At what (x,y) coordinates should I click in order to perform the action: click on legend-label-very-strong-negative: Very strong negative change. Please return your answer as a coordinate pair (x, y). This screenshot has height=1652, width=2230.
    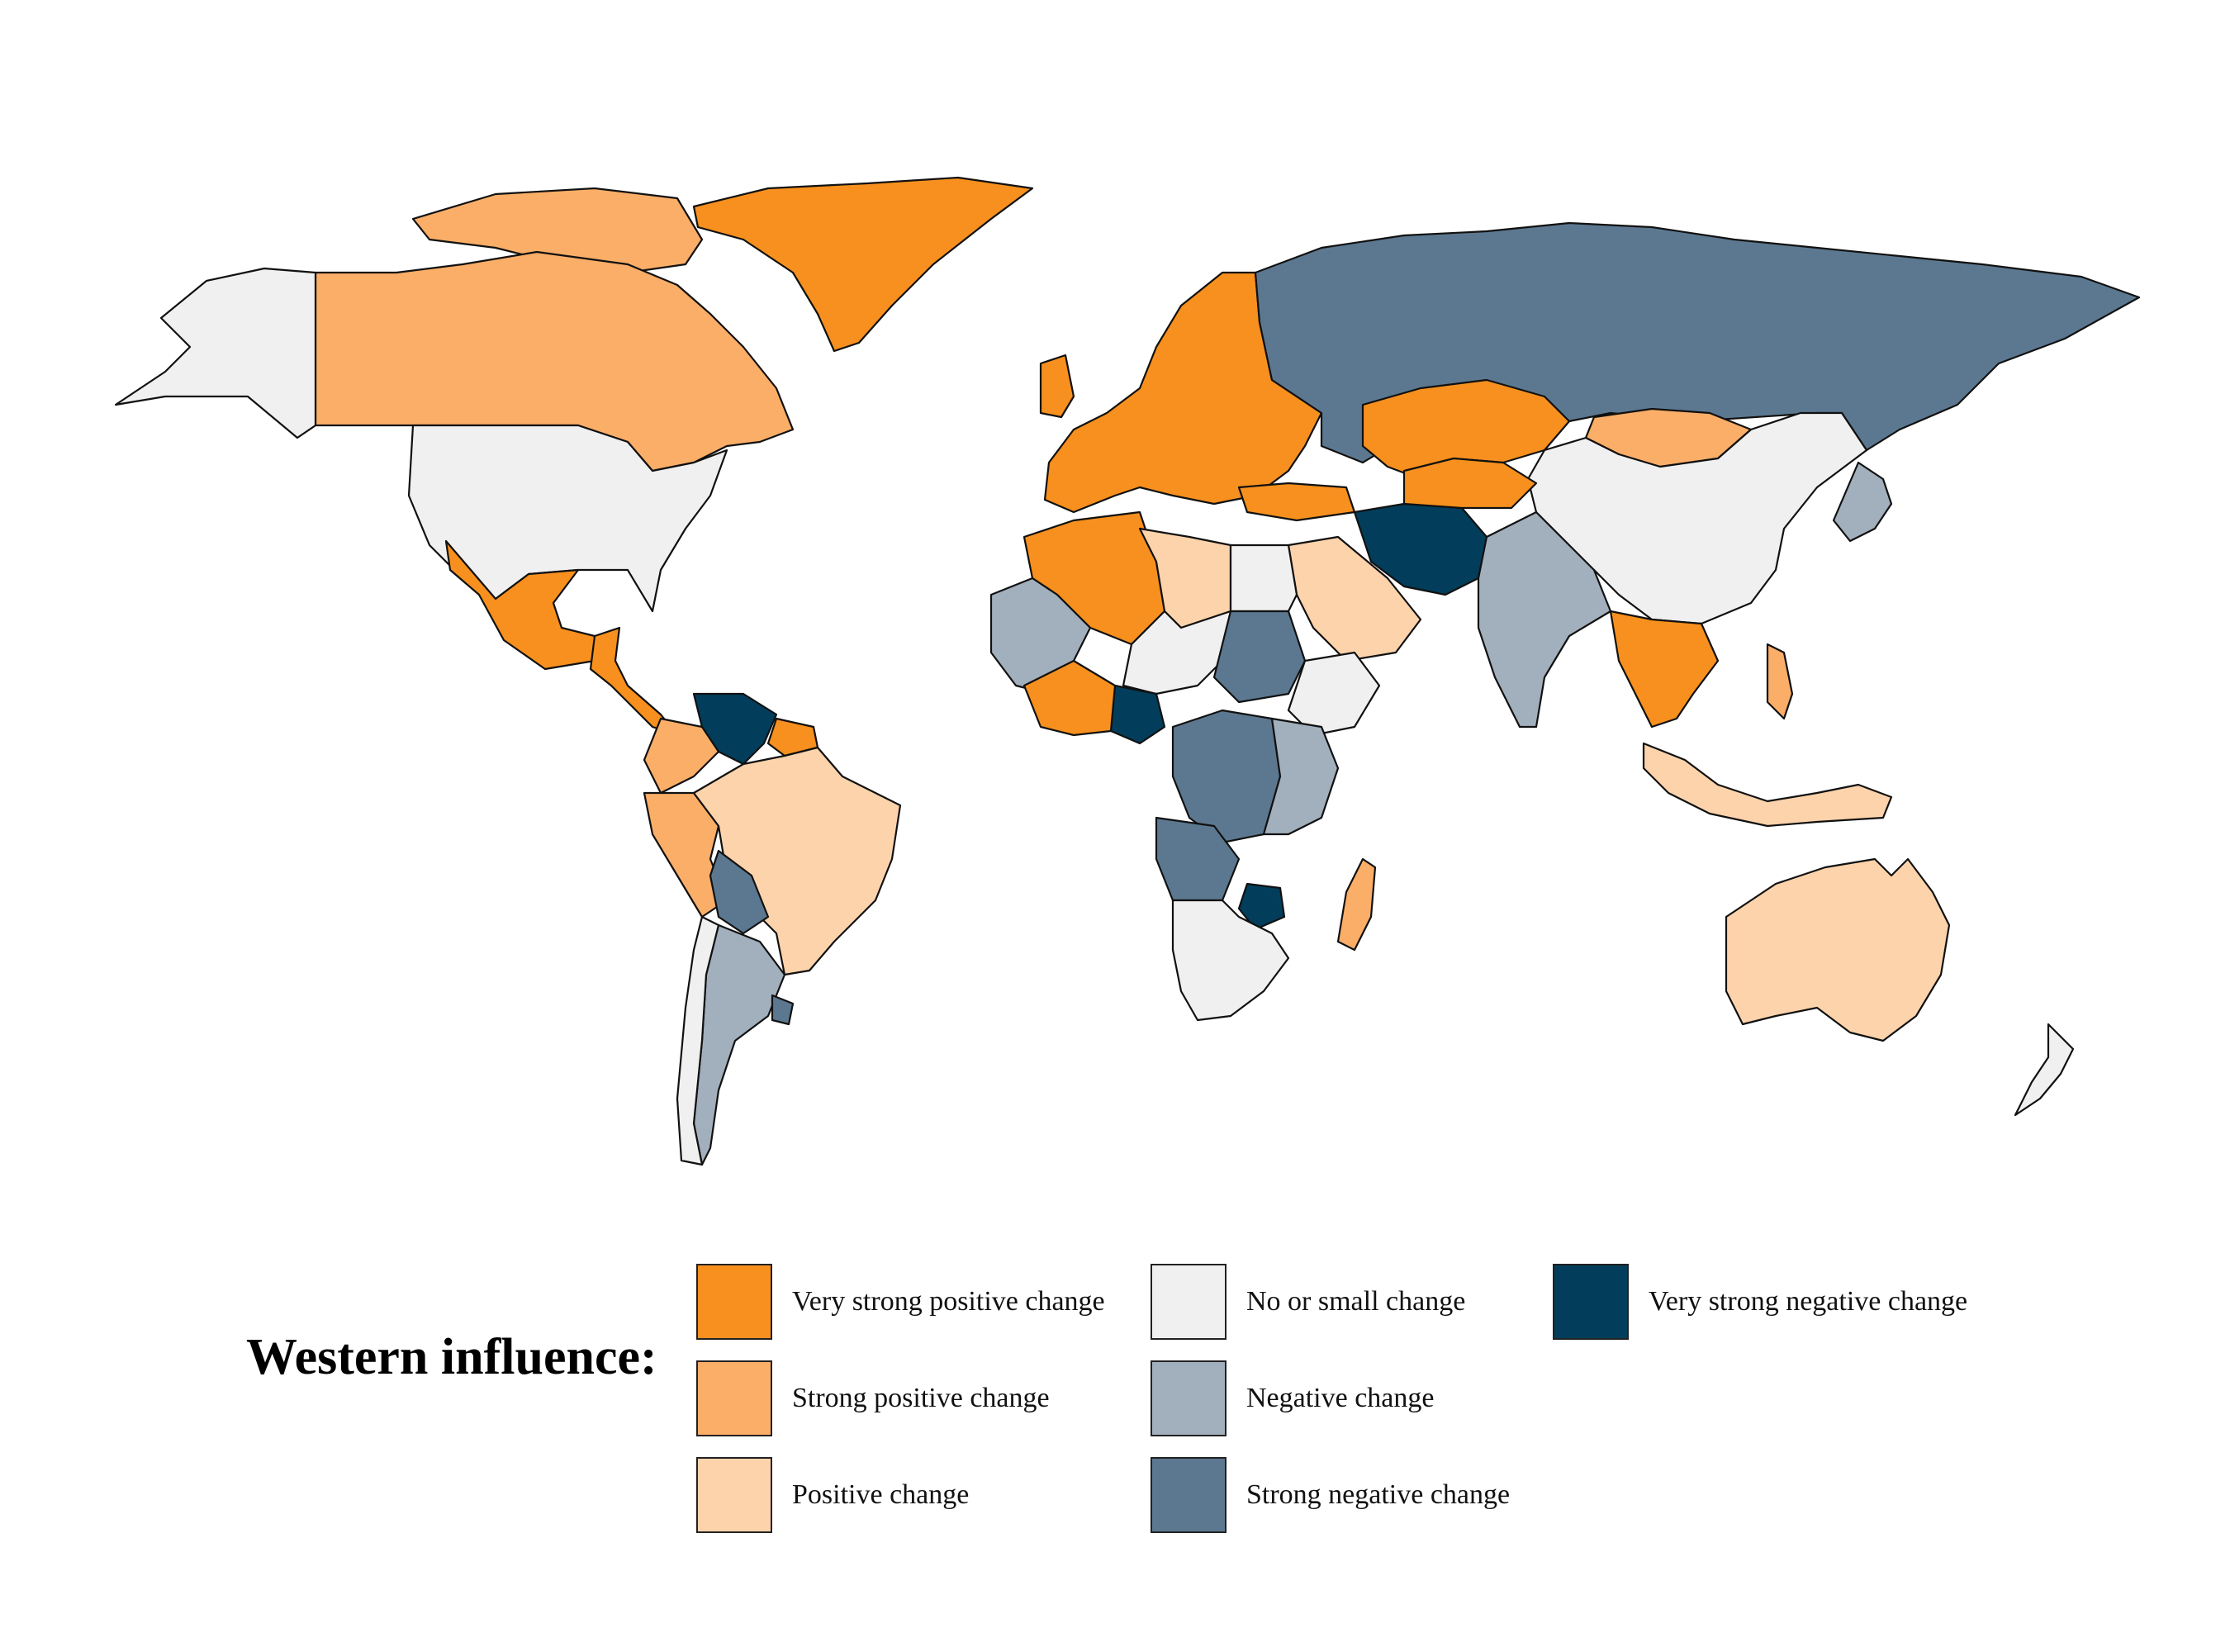
    Looking at the image, I should click on (1808, 1301).